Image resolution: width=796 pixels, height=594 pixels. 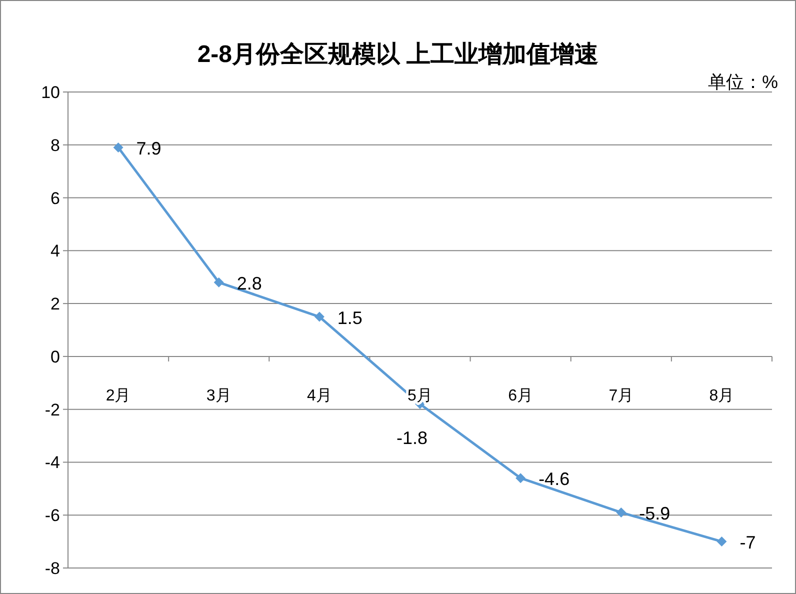 What do you see at coordinates (50, 92) in the screenshot?
I see `y-tick-label: 10` at bounding box center [50, 92].